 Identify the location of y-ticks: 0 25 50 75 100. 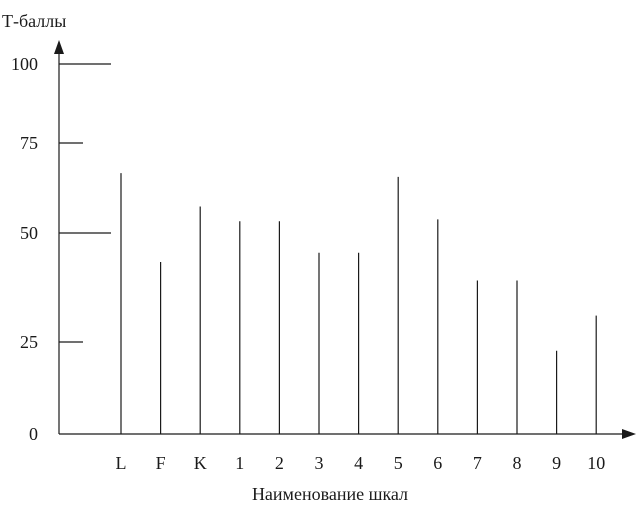
(61, 249).